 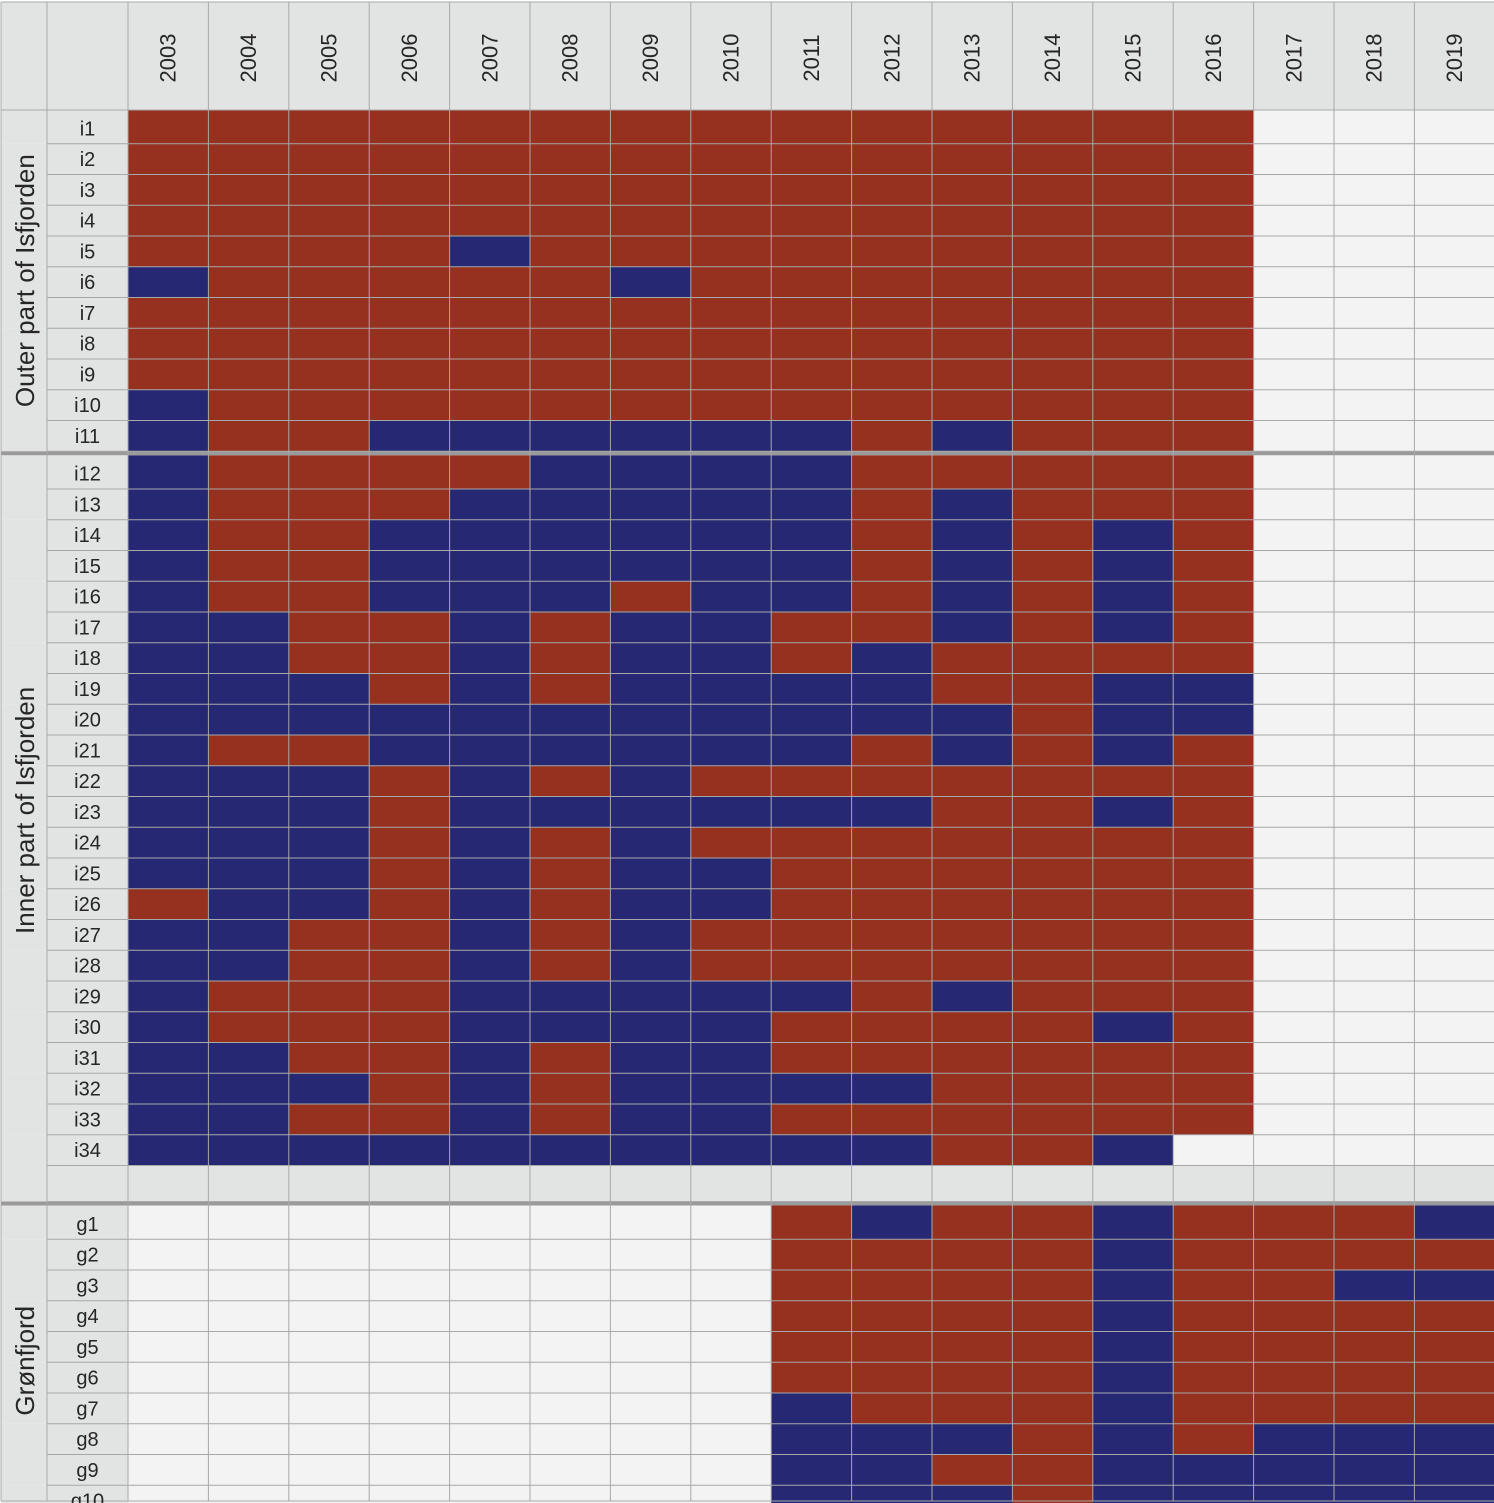 I want to click on year-label: 2003, so click(x=168, y=58).